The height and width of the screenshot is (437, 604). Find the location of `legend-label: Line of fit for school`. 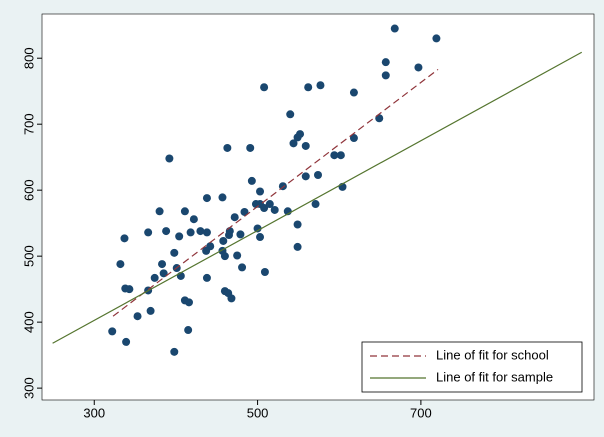

legend-label: Line of fit for school is located at coordinates (492, 354).